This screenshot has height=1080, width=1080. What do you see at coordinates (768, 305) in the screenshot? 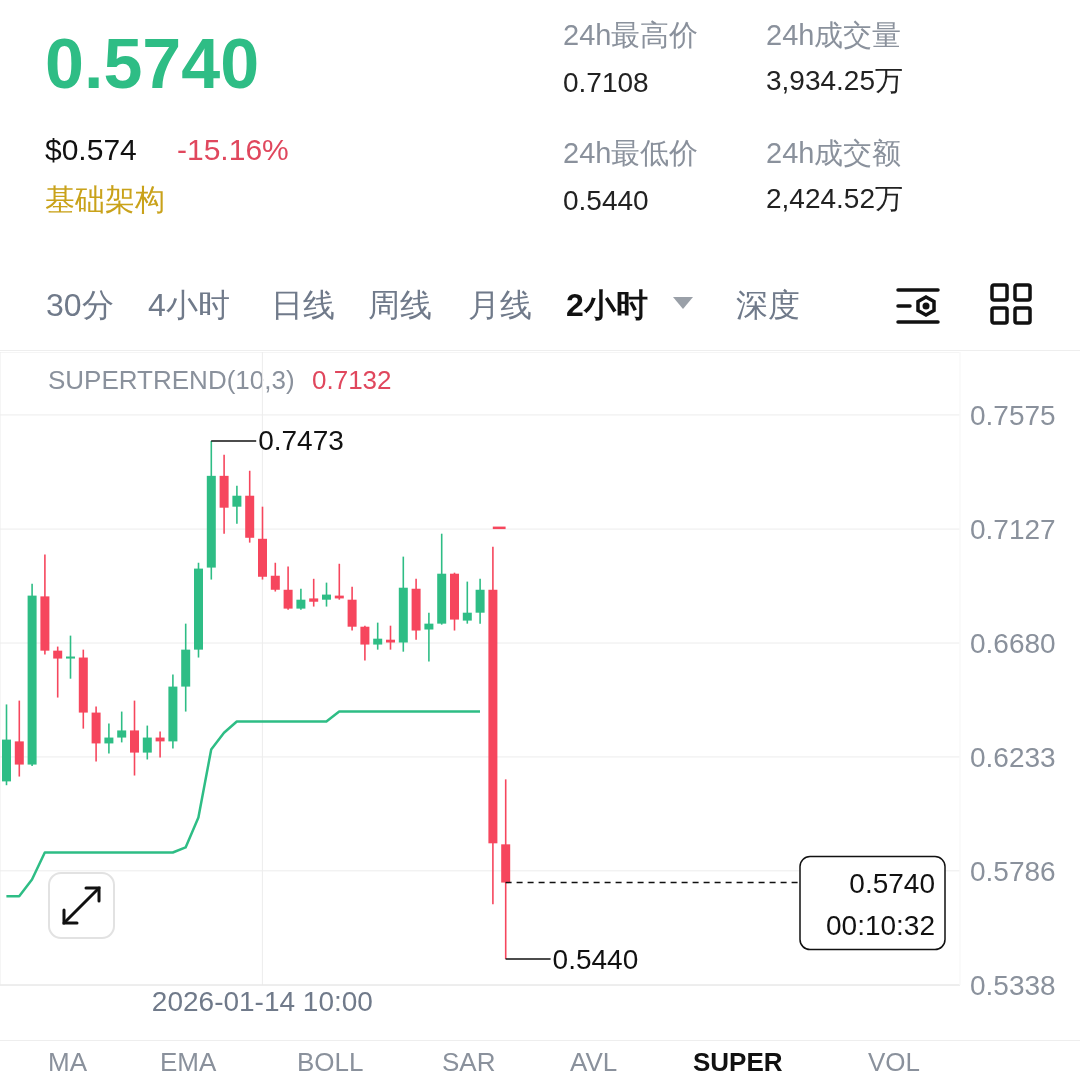
I see `text: 深度` at bounding box center [768, 305].